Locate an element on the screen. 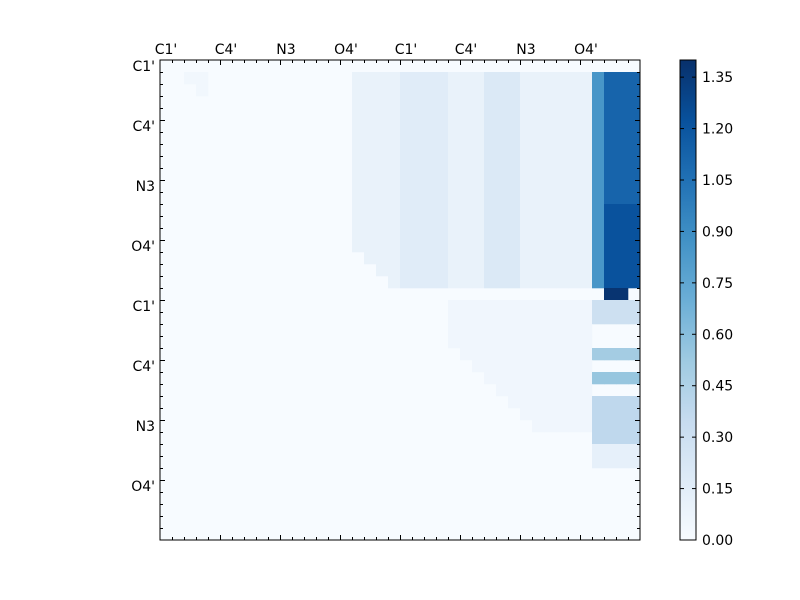  y-tick-label: C1' is located at coordinates (143, 67).